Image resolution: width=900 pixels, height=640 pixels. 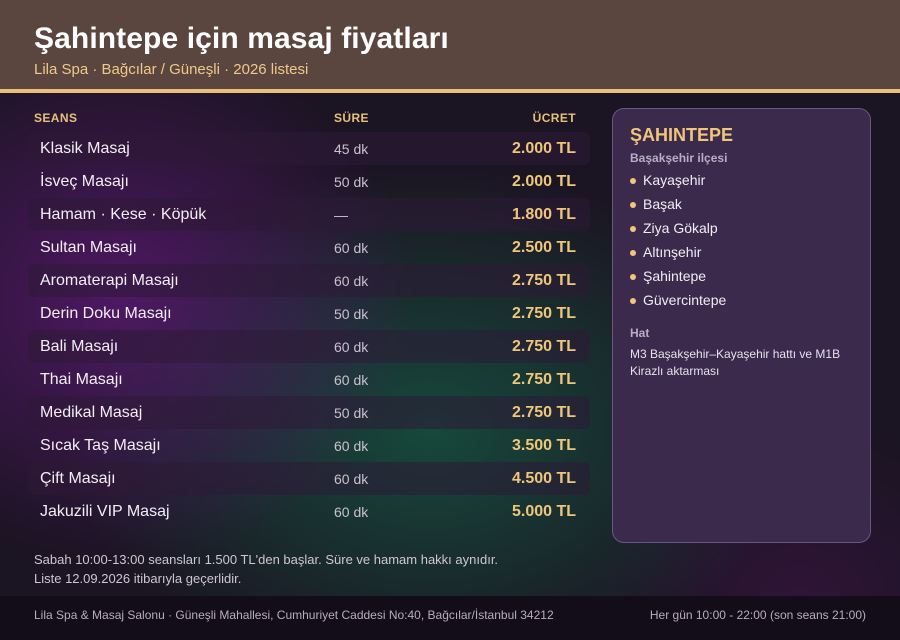 I want to click on neighborhood-item: Kayaşehir, so click(x=678, y=181).